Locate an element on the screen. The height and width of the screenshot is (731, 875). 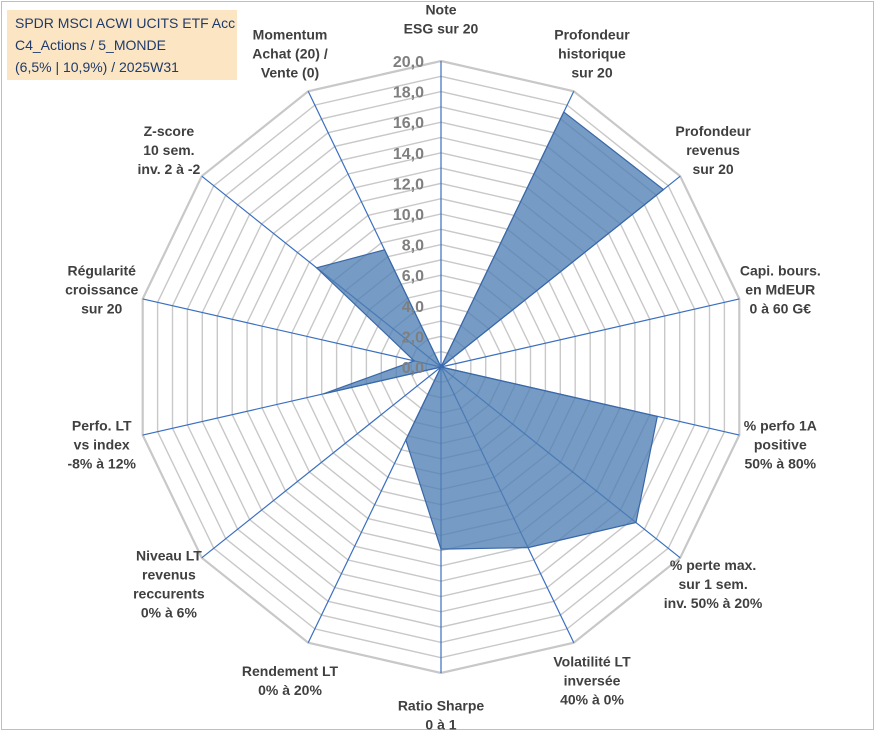
tick-label: 14,0 is located at coordinates (408, 154).